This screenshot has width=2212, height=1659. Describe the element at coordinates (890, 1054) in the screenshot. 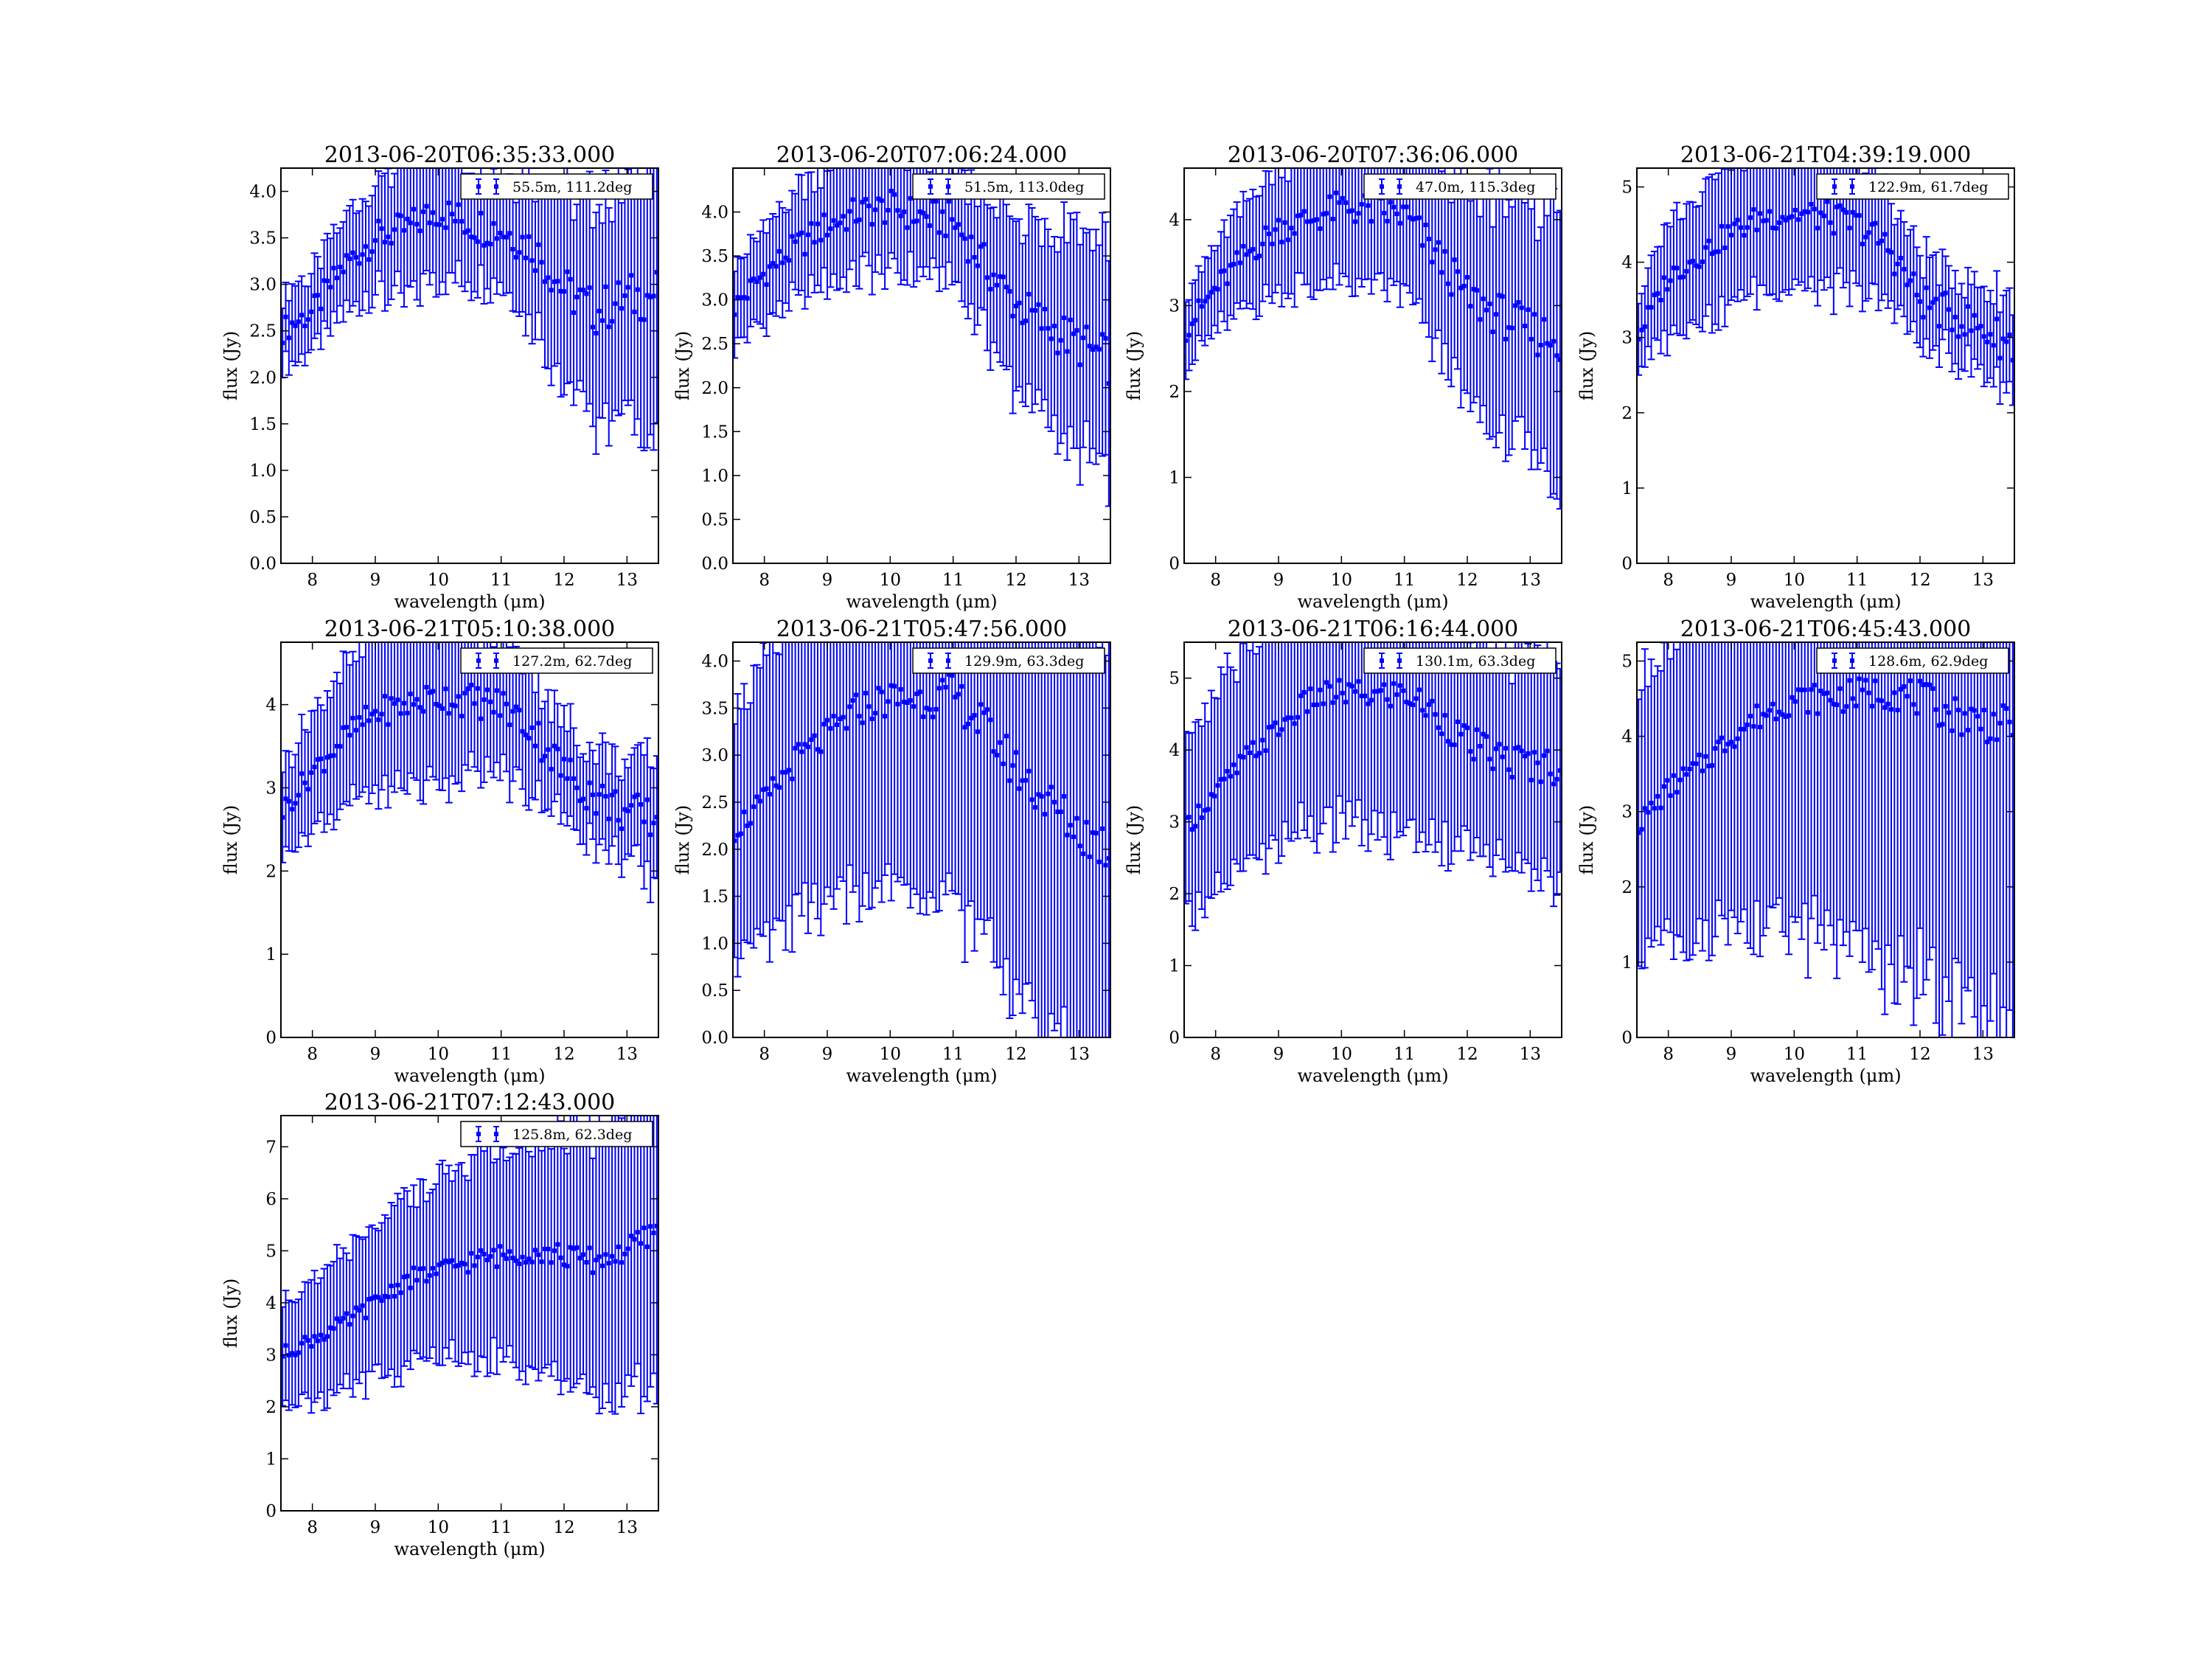

I see `x-tick-label: 10` at that location.